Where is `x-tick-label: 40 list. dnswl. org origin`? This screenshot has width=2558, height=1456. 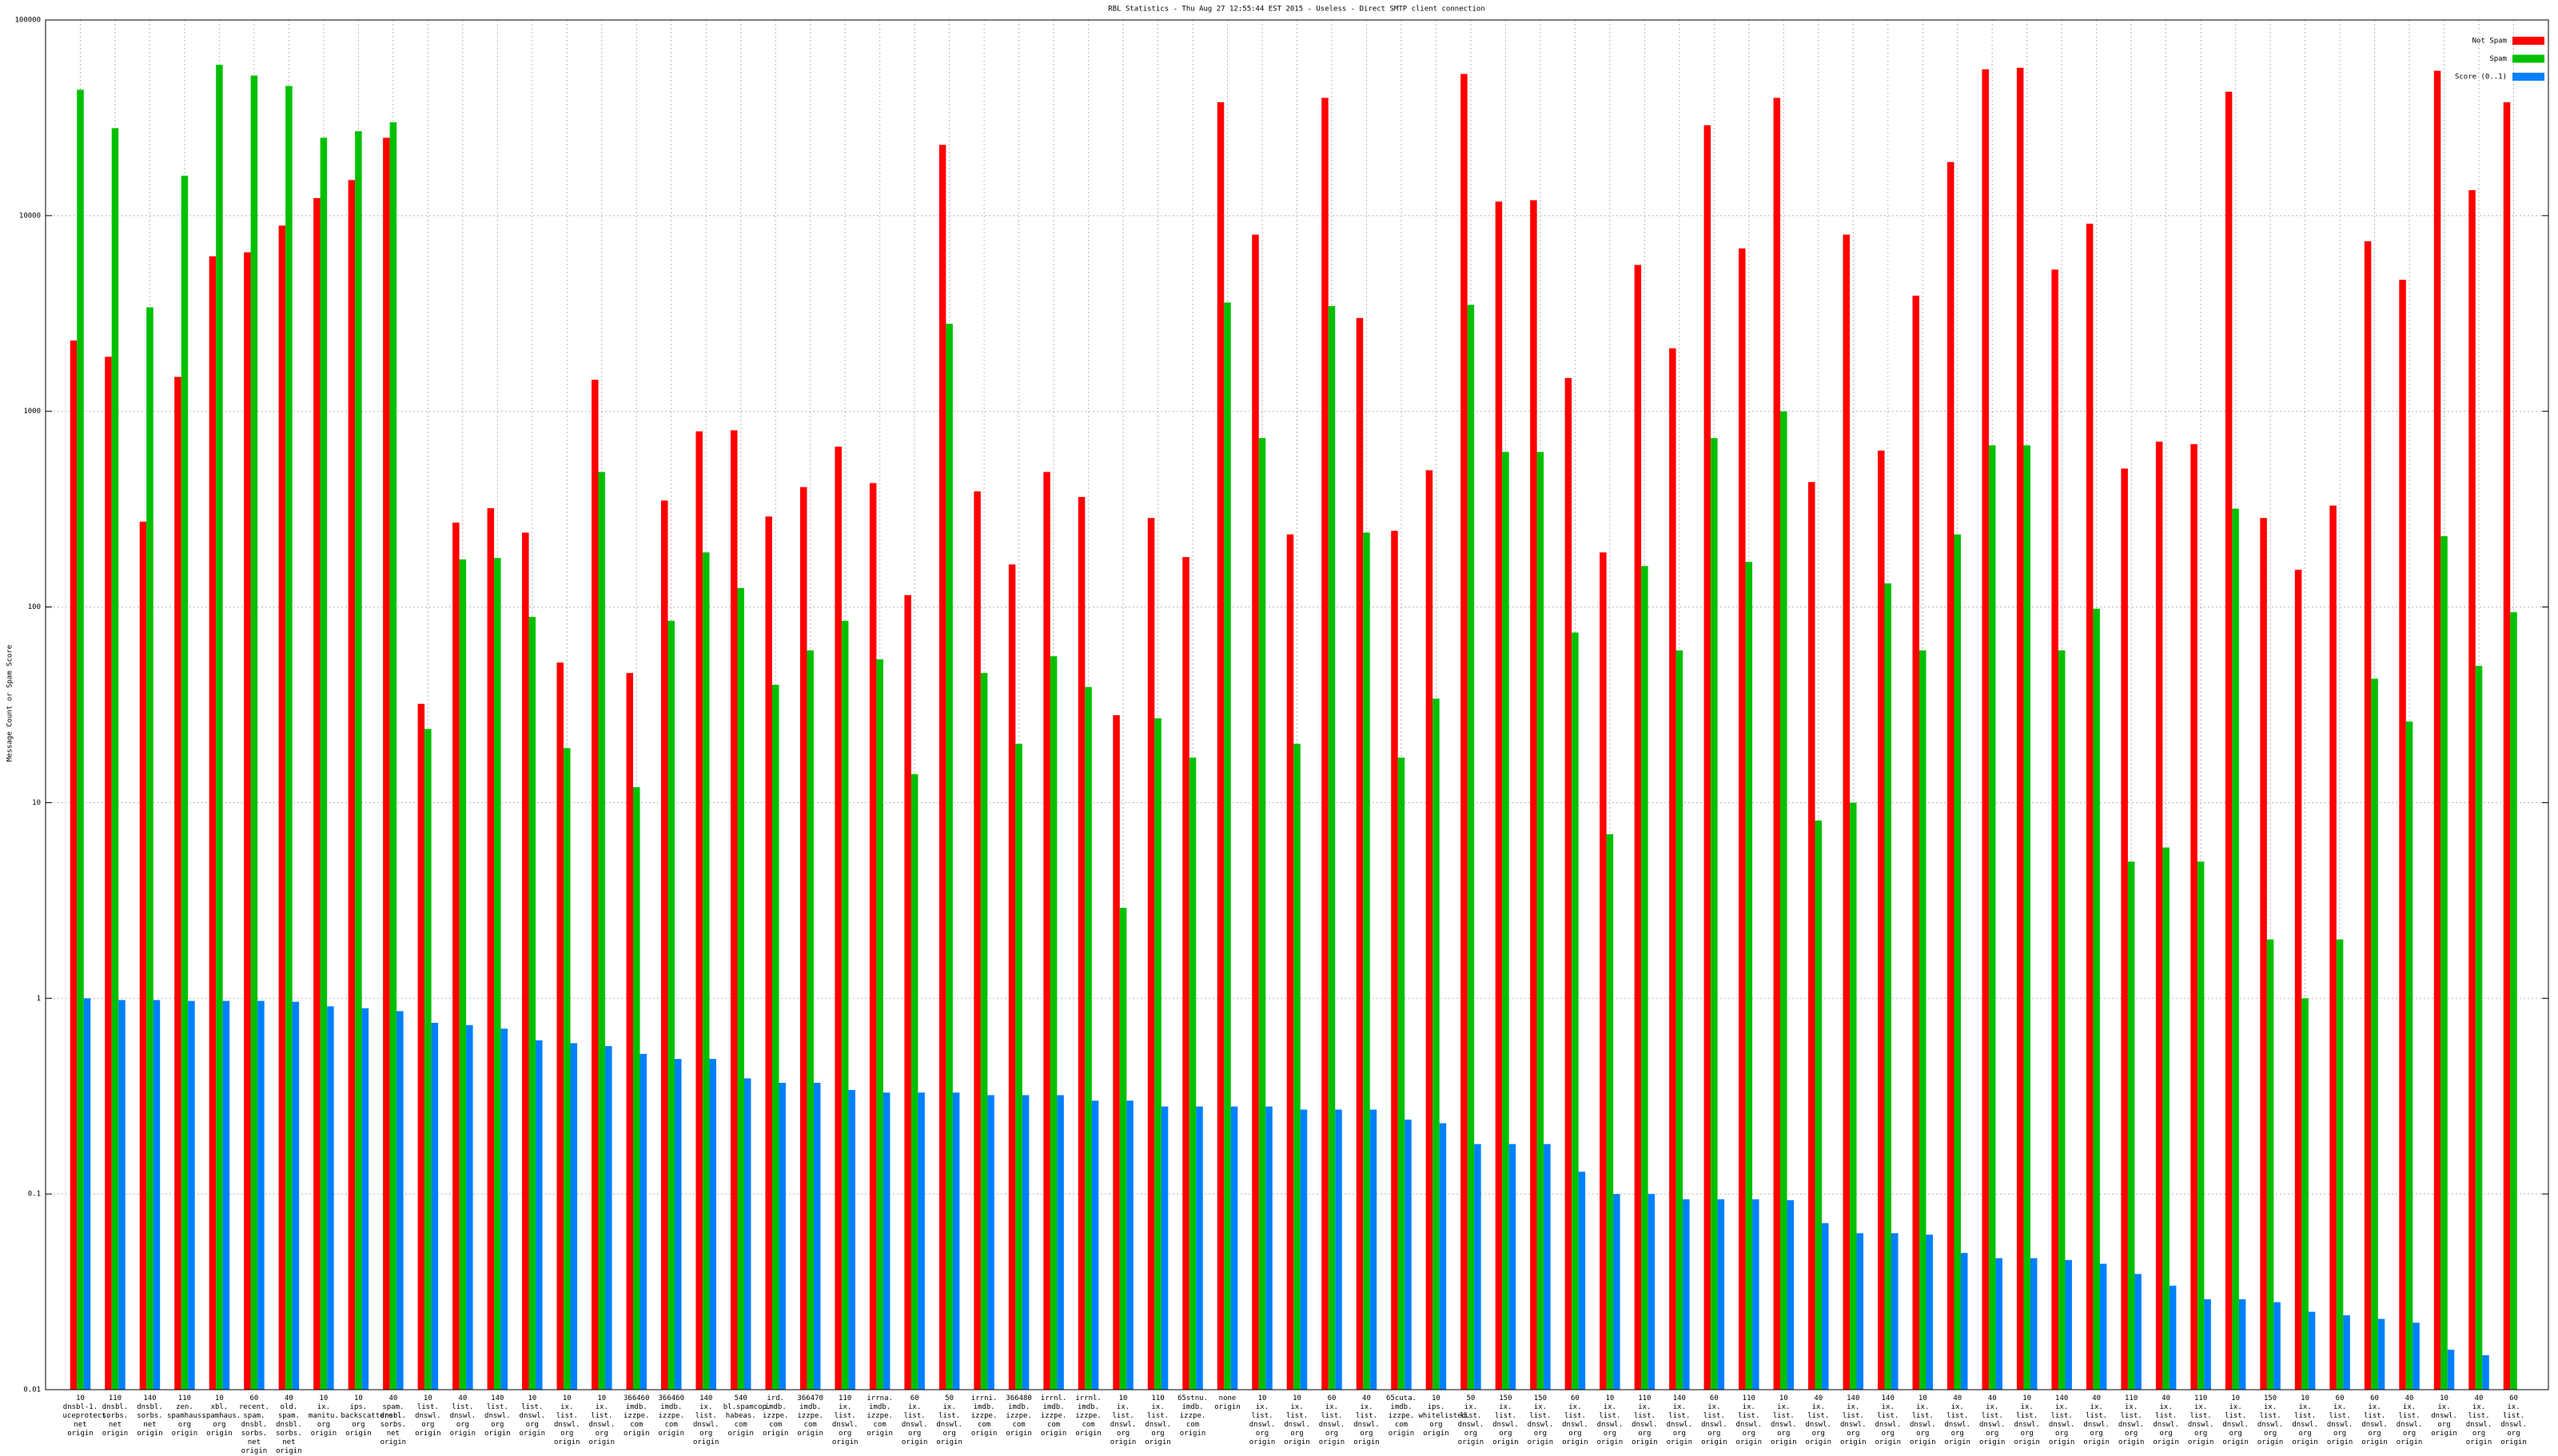
x-tick-label: 40 list. dnswl. org origin is located at coordinates (462, 1416).